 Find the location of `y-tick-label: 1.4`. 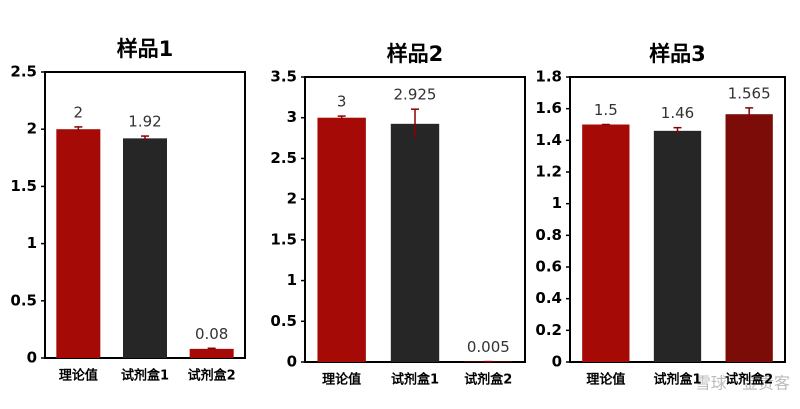

y-tick-label: 1.4 is located at coordinates (548, 140).